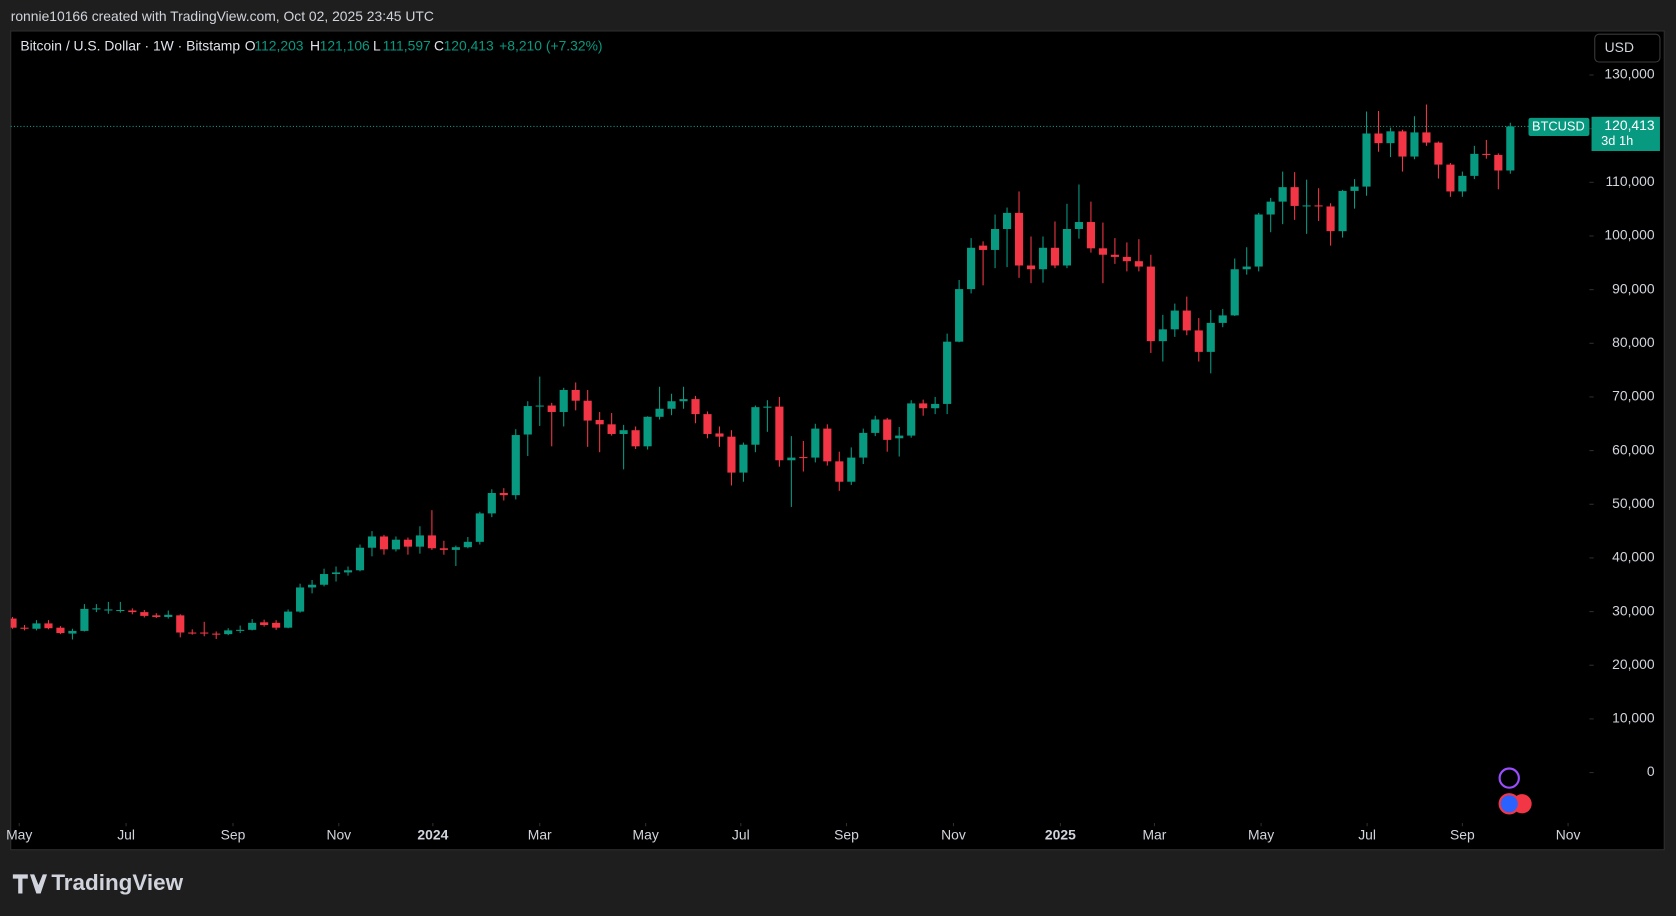  Describe the element at coordinates (1651, 771) in the screenshot. I see `y-tick-label: 0` at that location.